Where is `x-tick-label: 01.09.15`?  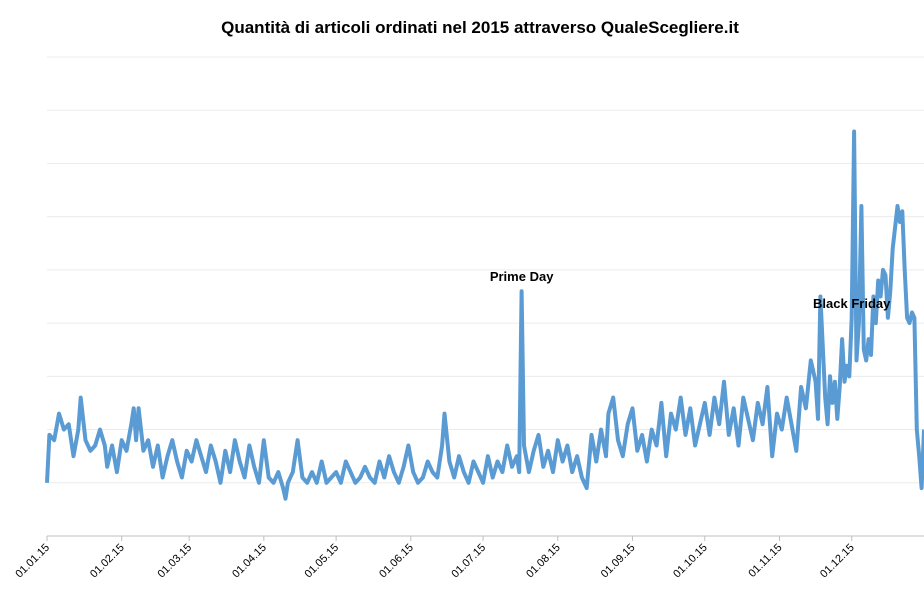 x-tick-label: 01.09.15 is located at coordinates (618, 561).